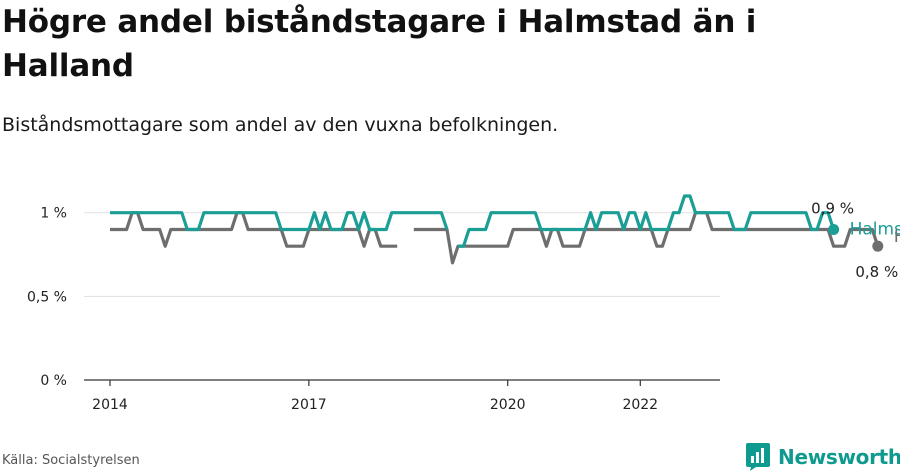 This screenshot has width=900, height=474. I want to click on series-line-halland, so click(495, 238).